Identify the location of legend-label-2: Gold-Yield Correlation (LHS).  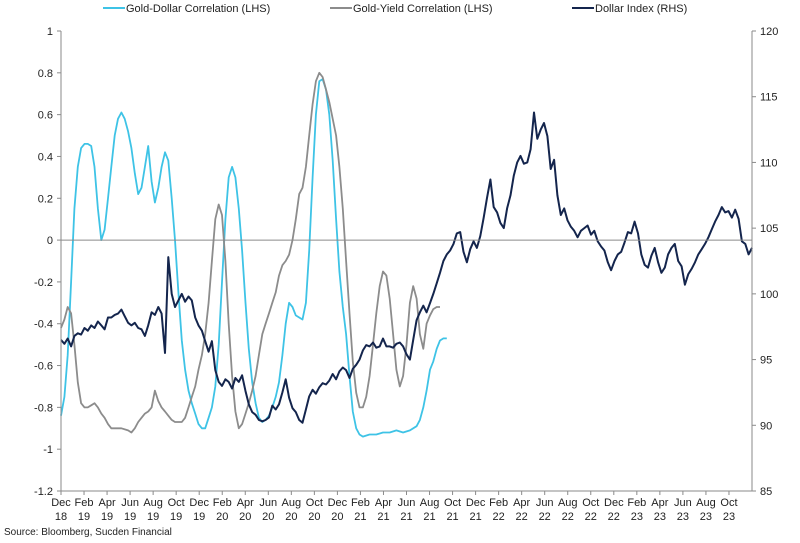
(423, 9).